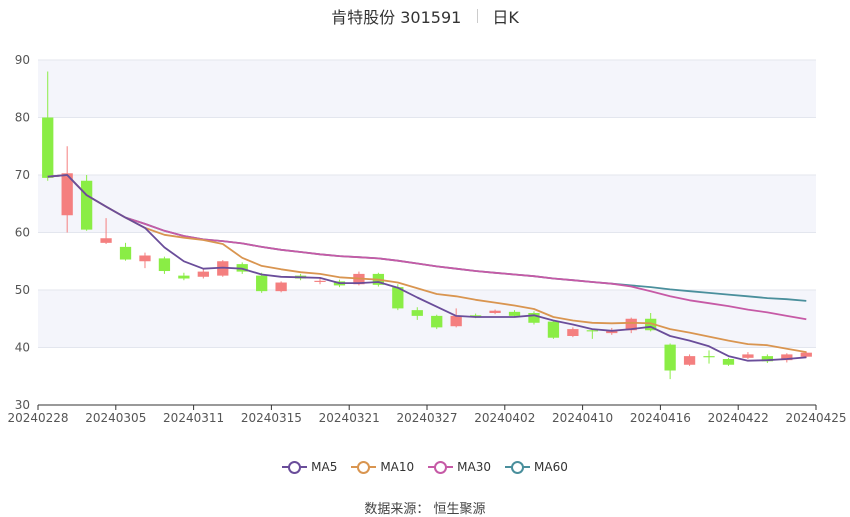 The image size is (850, 517). What do you see at coordinates (271, 418) in the screenshot?
I see `x-tick-label: 20240315` at bounding box center [271, 418].